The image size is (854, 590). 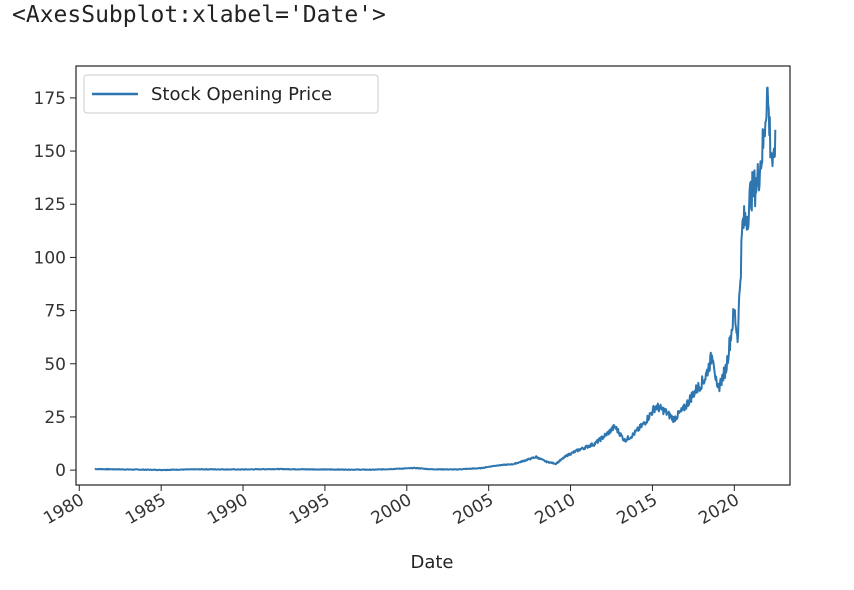 What do you see at coordinates (718, 509) in the screenshot?
I see `x-tick-label: 2020` at bounding box center [718, 509].